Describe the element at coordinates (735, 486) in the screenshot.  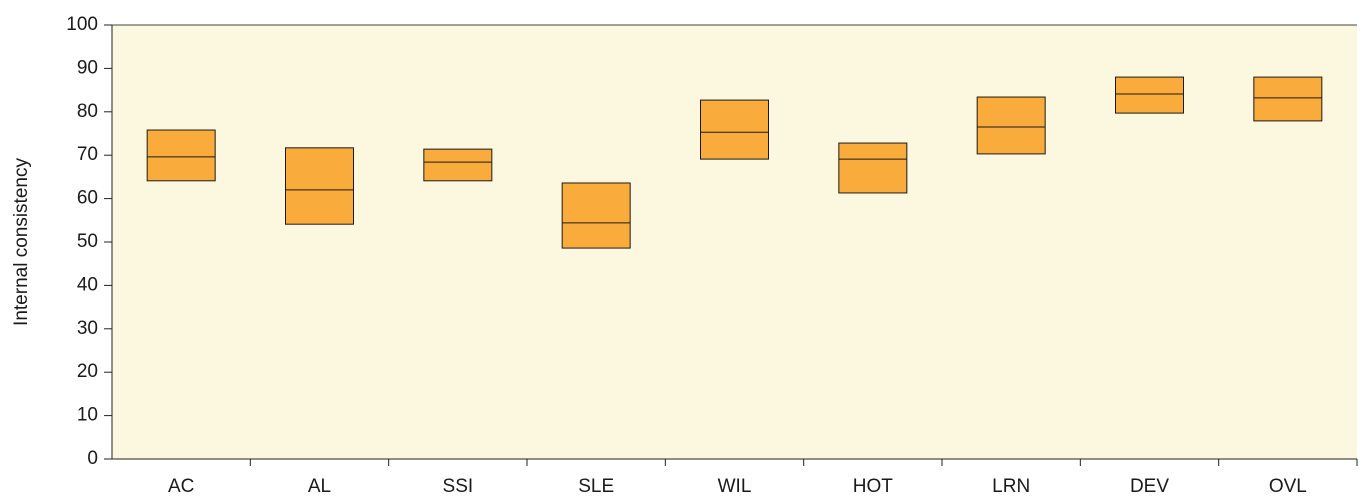
I see `x-tick-label: WIL` at that location.